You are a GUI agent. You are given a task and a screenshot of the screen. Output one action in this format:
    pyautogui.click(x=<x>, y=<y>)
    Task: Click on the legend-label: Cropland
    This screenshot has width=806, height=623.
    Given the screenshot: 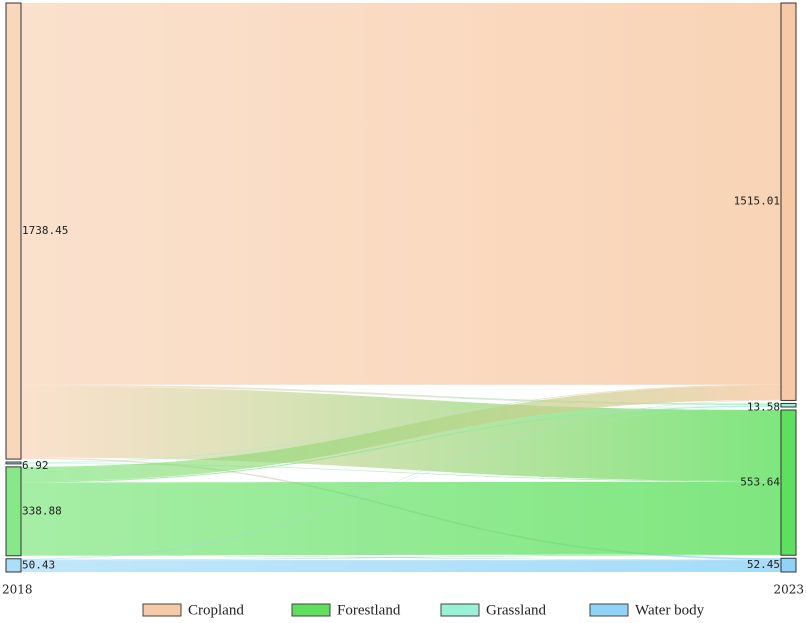 What is the action you would take?
    pyautogui.click(x=216, y=610)
    